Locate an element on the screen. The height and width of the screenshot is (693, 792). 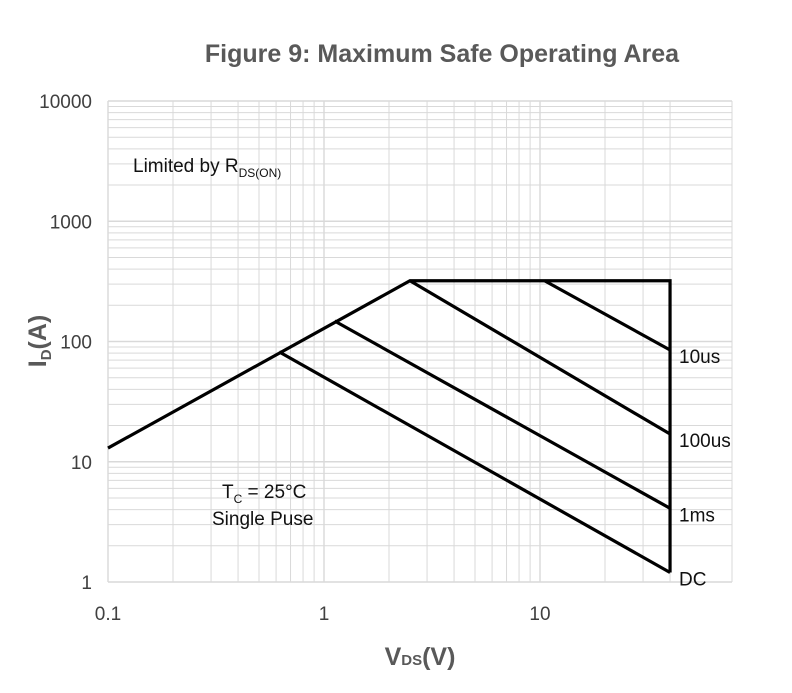
y-axis-title-main: I is located at coordinates (38, 363).